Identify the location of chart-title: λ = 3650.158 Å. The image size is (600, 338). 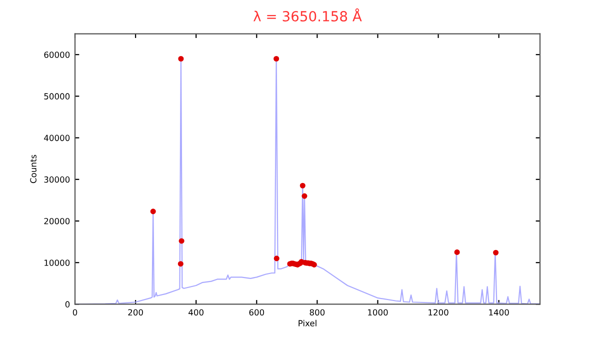
(307, 15).